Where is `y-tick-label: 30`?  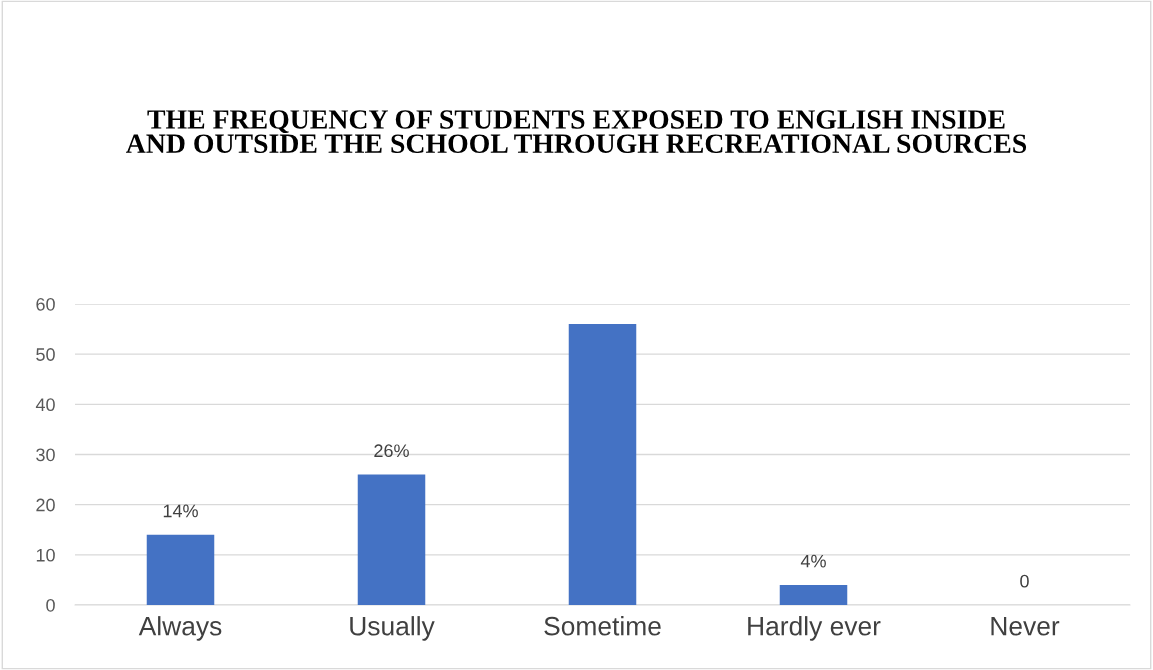 y-tick-label: 30 is located at coordinates (45, 455).